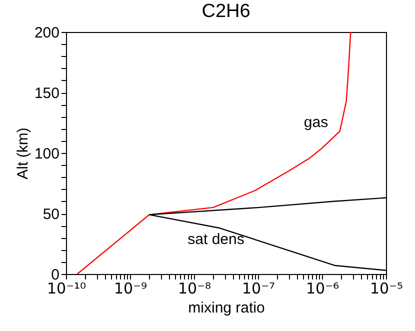  I want to click on x-tick-label: 10⁻⁸, so click(195, 289).